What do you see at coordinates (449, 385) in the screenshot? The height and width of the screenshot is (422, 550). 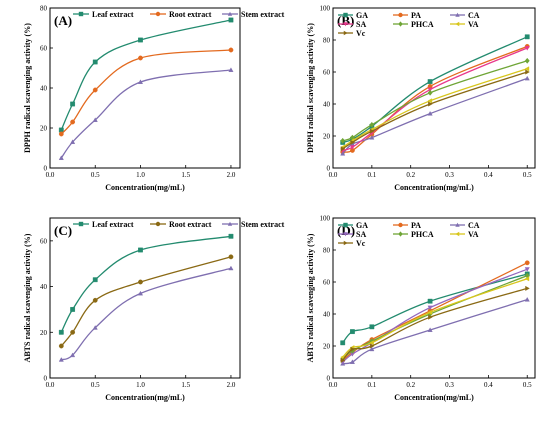 I see `x-tick-label: 0.3` at bounding box center [449, 385].